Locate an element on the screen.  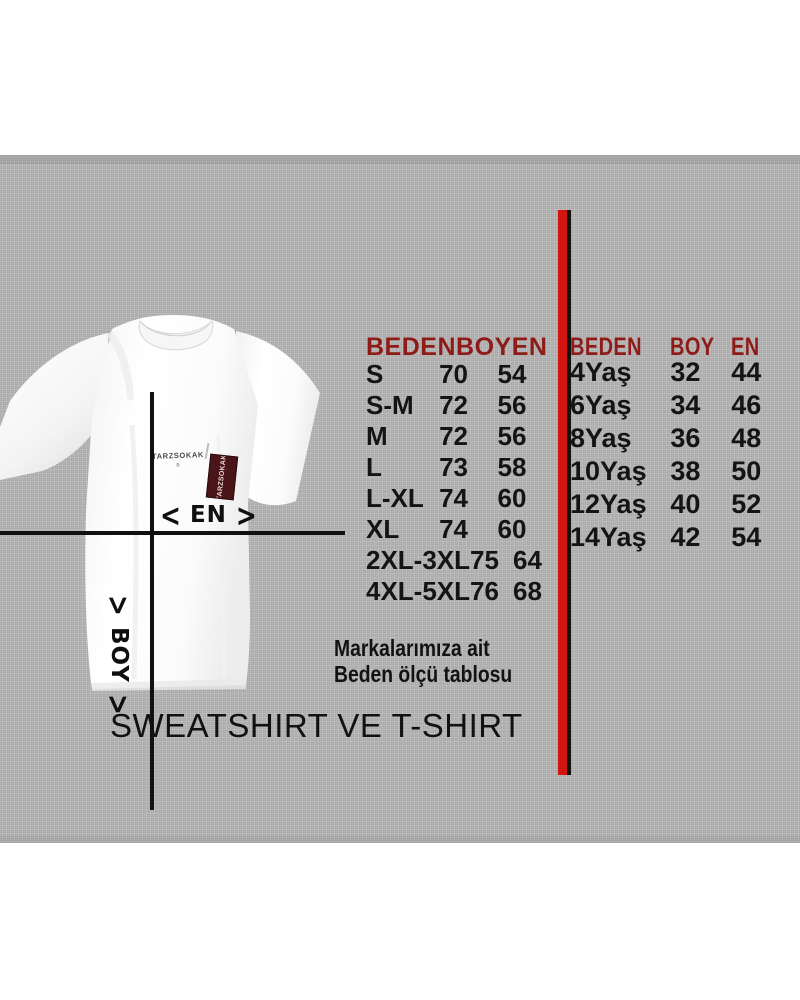
adult-row-width: 68 is located at coordinates (527, 591).